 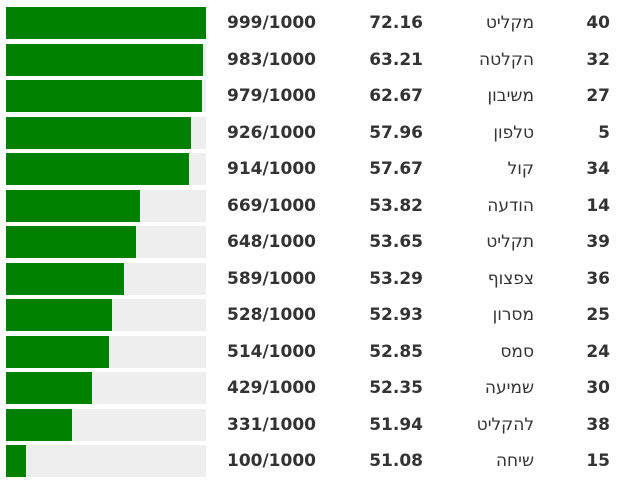 I want to click on table-row: 100/1000 51.08 שיחה 15, so click(x=314, y=461).